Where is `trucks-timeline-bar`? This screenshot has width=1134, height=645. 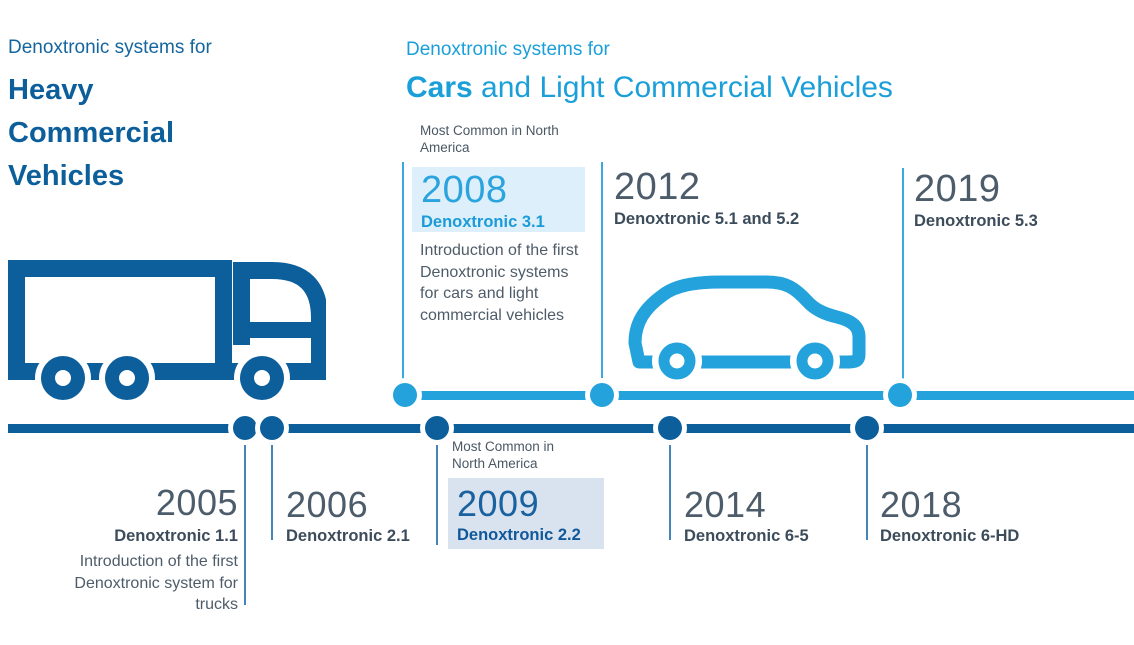
trucks-timeline-bar is located at coordinates (571, 428).